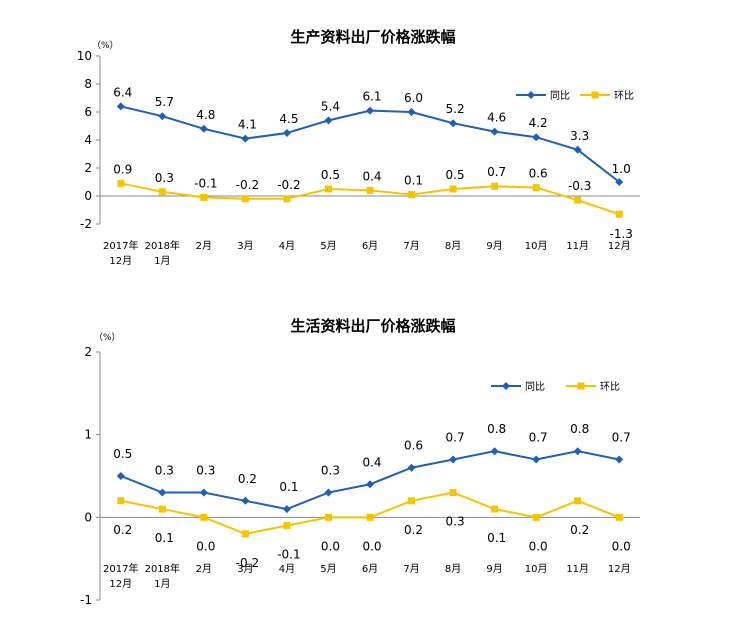 The image size is (746, 644). I want to click on x-tick-label: 5月, so click(328, 246).